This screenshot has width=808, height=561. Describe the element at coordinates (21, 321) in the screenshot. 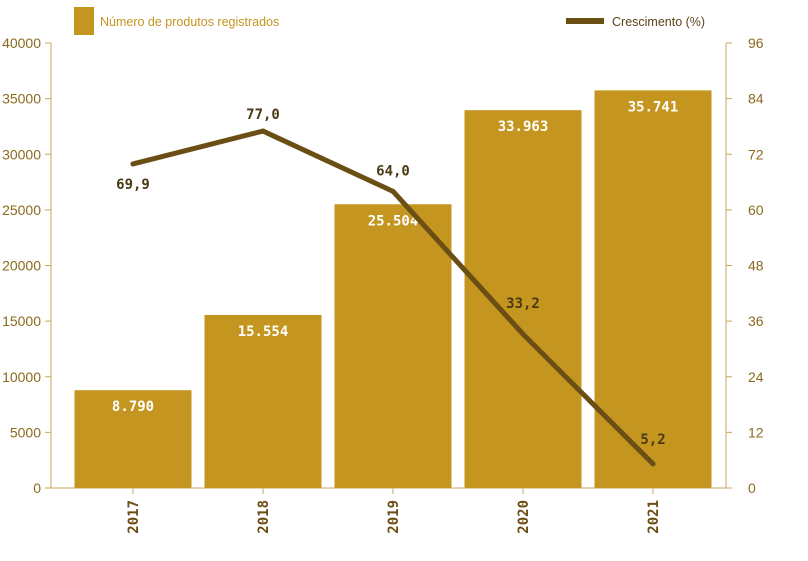

I see `left-tick-label: 15000` at that location.